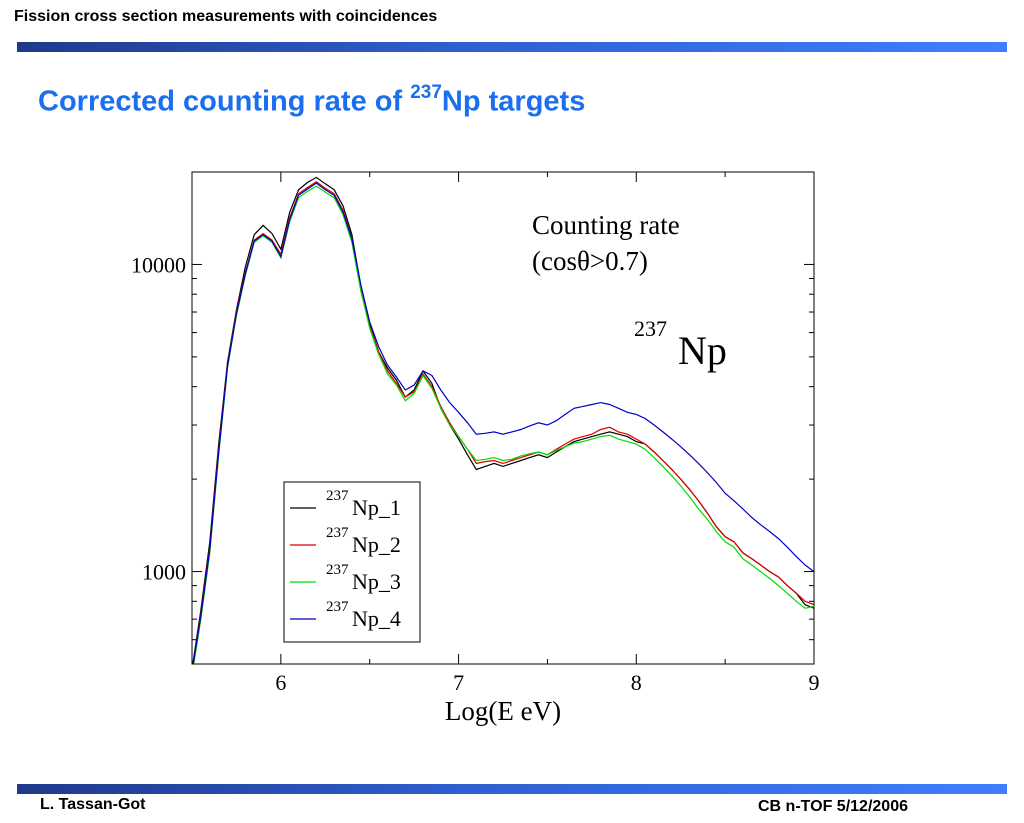 The image size is (1024, 823). What do you see at coordinates (376, 581) in the screenshot?
I see `legend-label-3: Np_3` at bounding box center [376, 581].